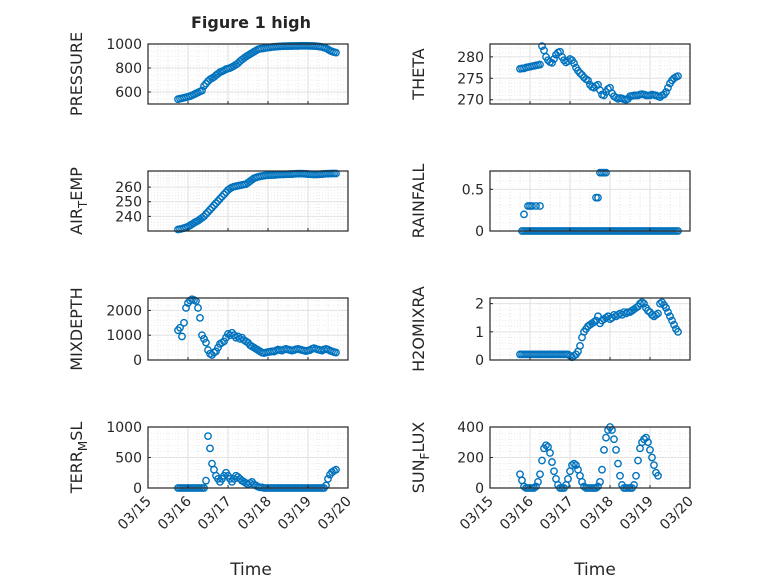 The image size is (778, 583). Describe the element at coordinates (470, 459) in the screenshot. I see `y-tick-label: 200` at that location.